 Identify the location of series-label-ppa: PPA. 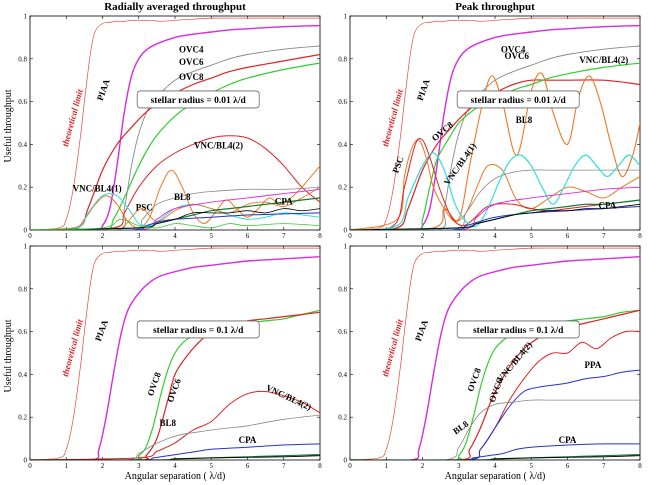
(592, 365).